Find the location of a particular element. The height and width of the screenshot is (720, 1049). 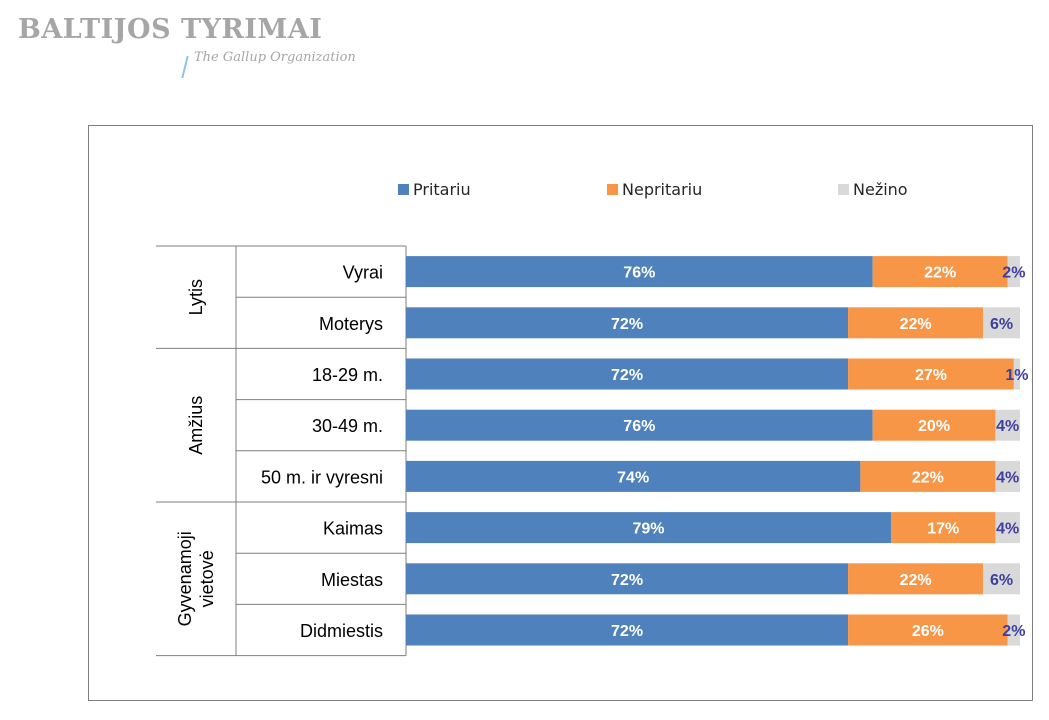

data-label-nezino-miestas: 6% is located at coordinates (1001, 580).